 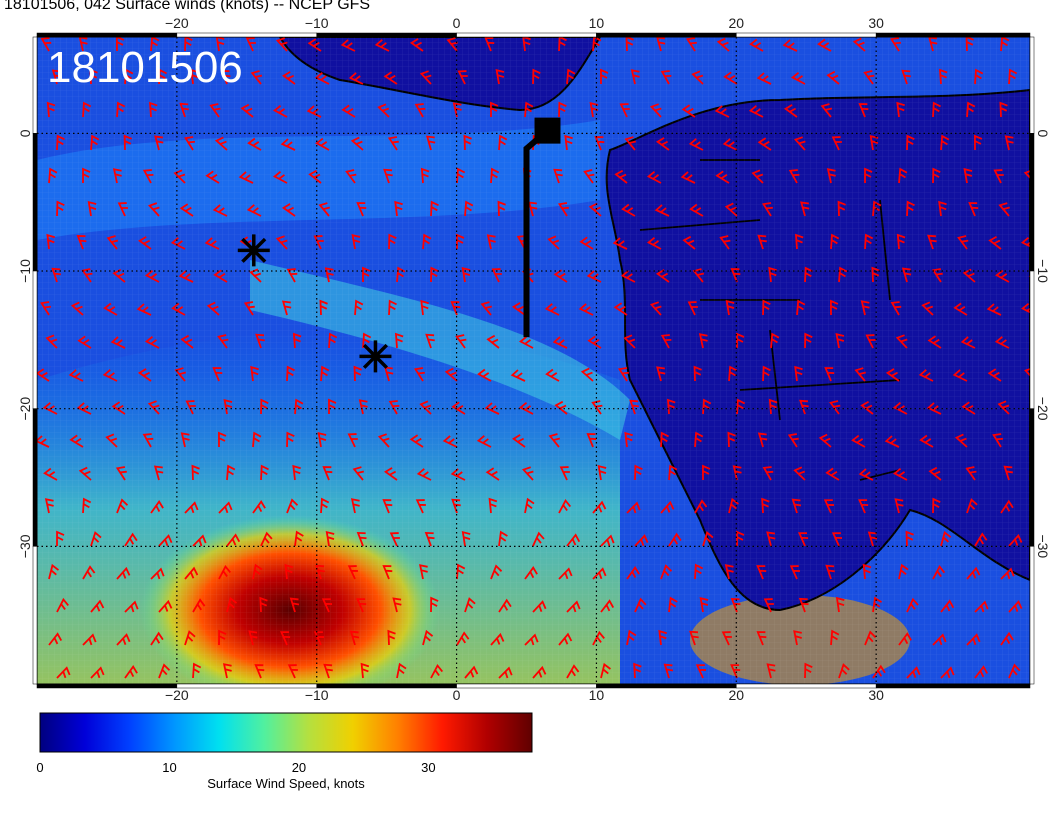 What do you see at coordinates (1043, 546) in the screenshot?
I see `lat-tick-label-right: −30` at bounding box center [1043, 546].